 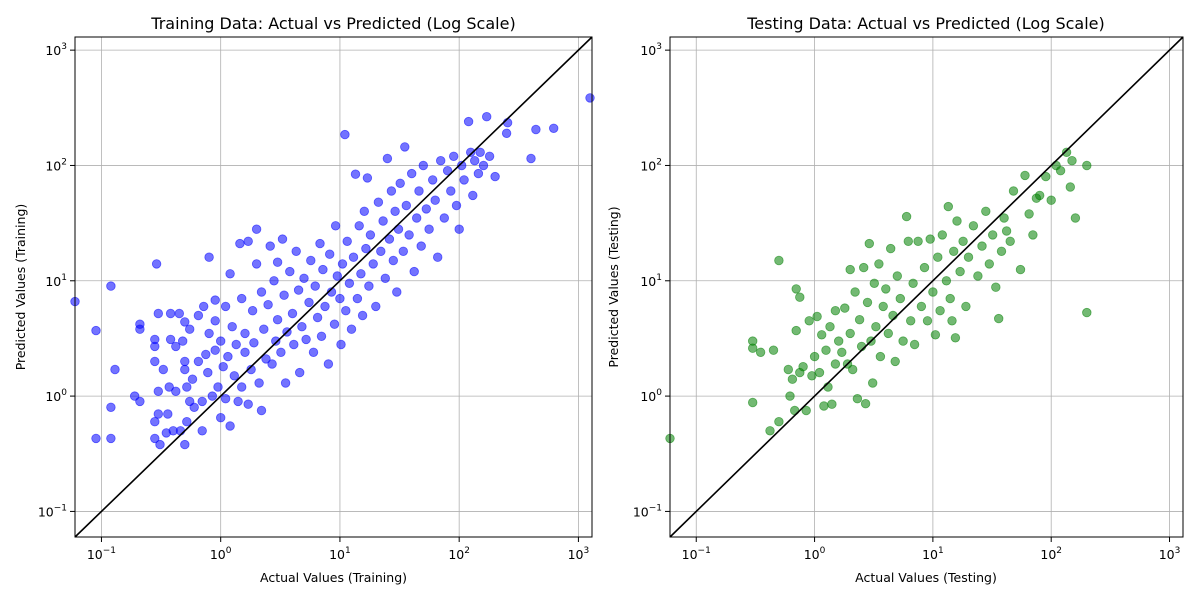 I want to click on training-y-axis-label: Predicted Values (Training), so click(x=20, y=287).